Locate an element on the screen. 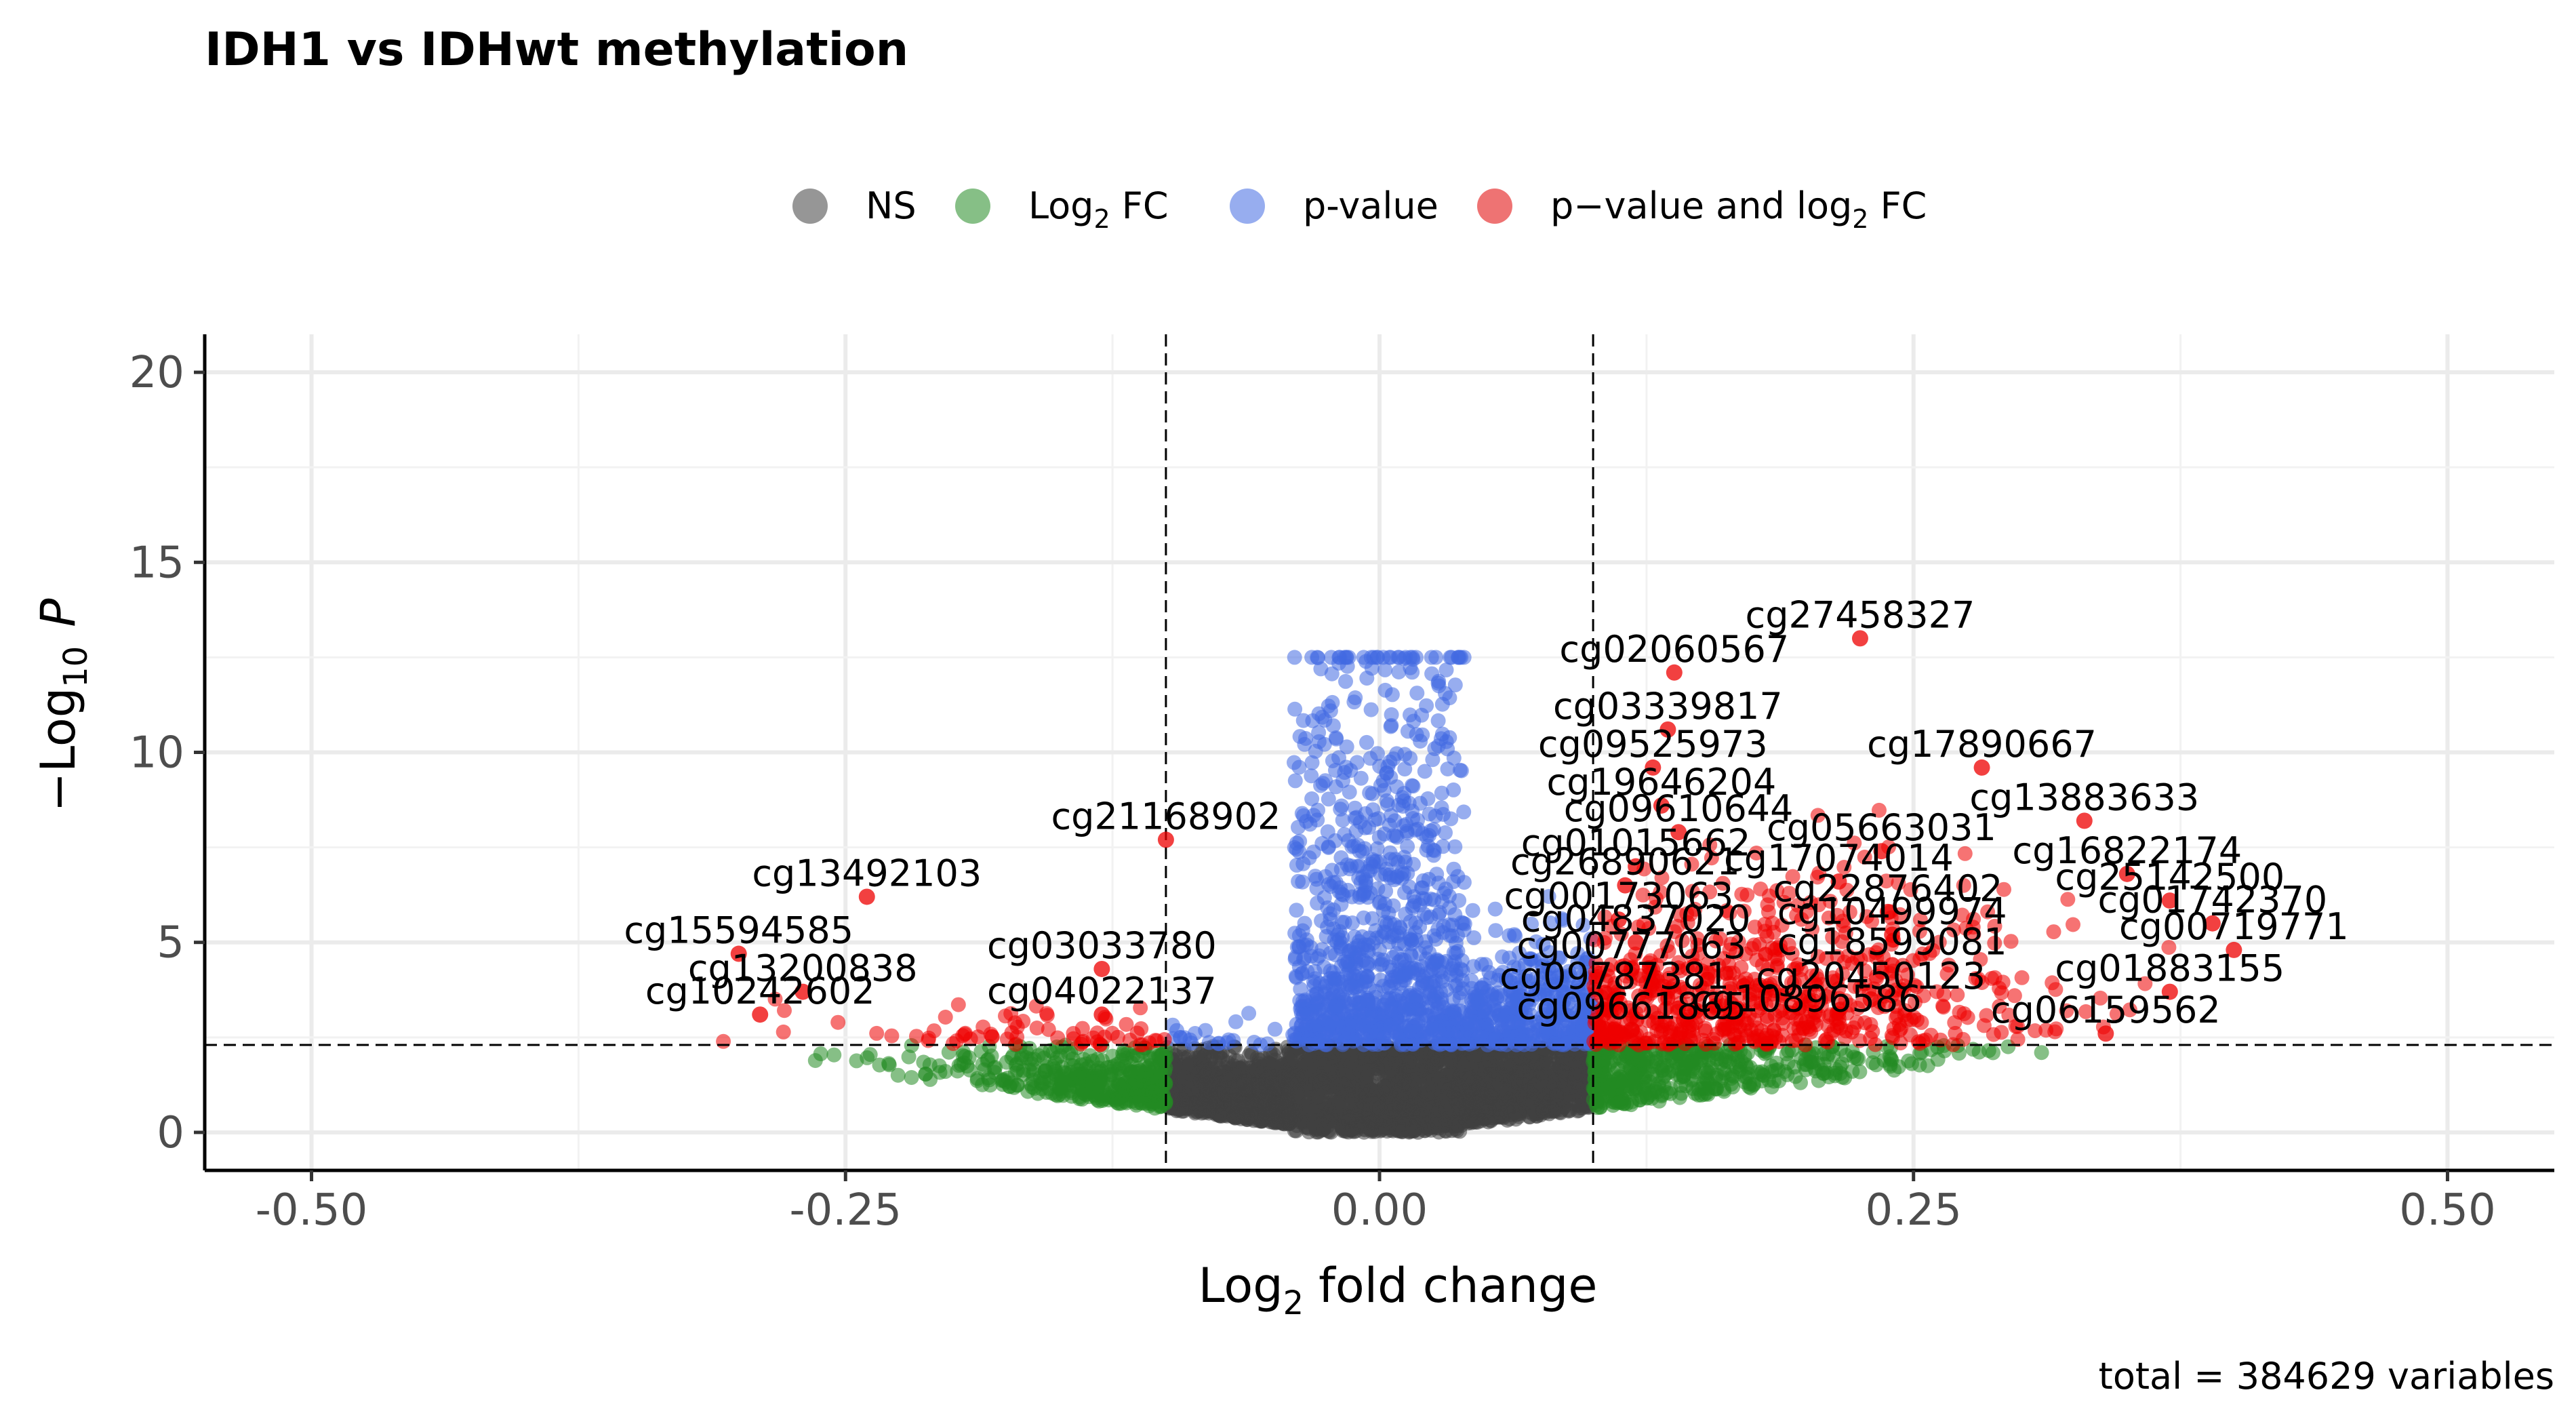 The width and height of the screenshot is (2576, 1424). legend-key-ns is located at coordinates (810, 207).